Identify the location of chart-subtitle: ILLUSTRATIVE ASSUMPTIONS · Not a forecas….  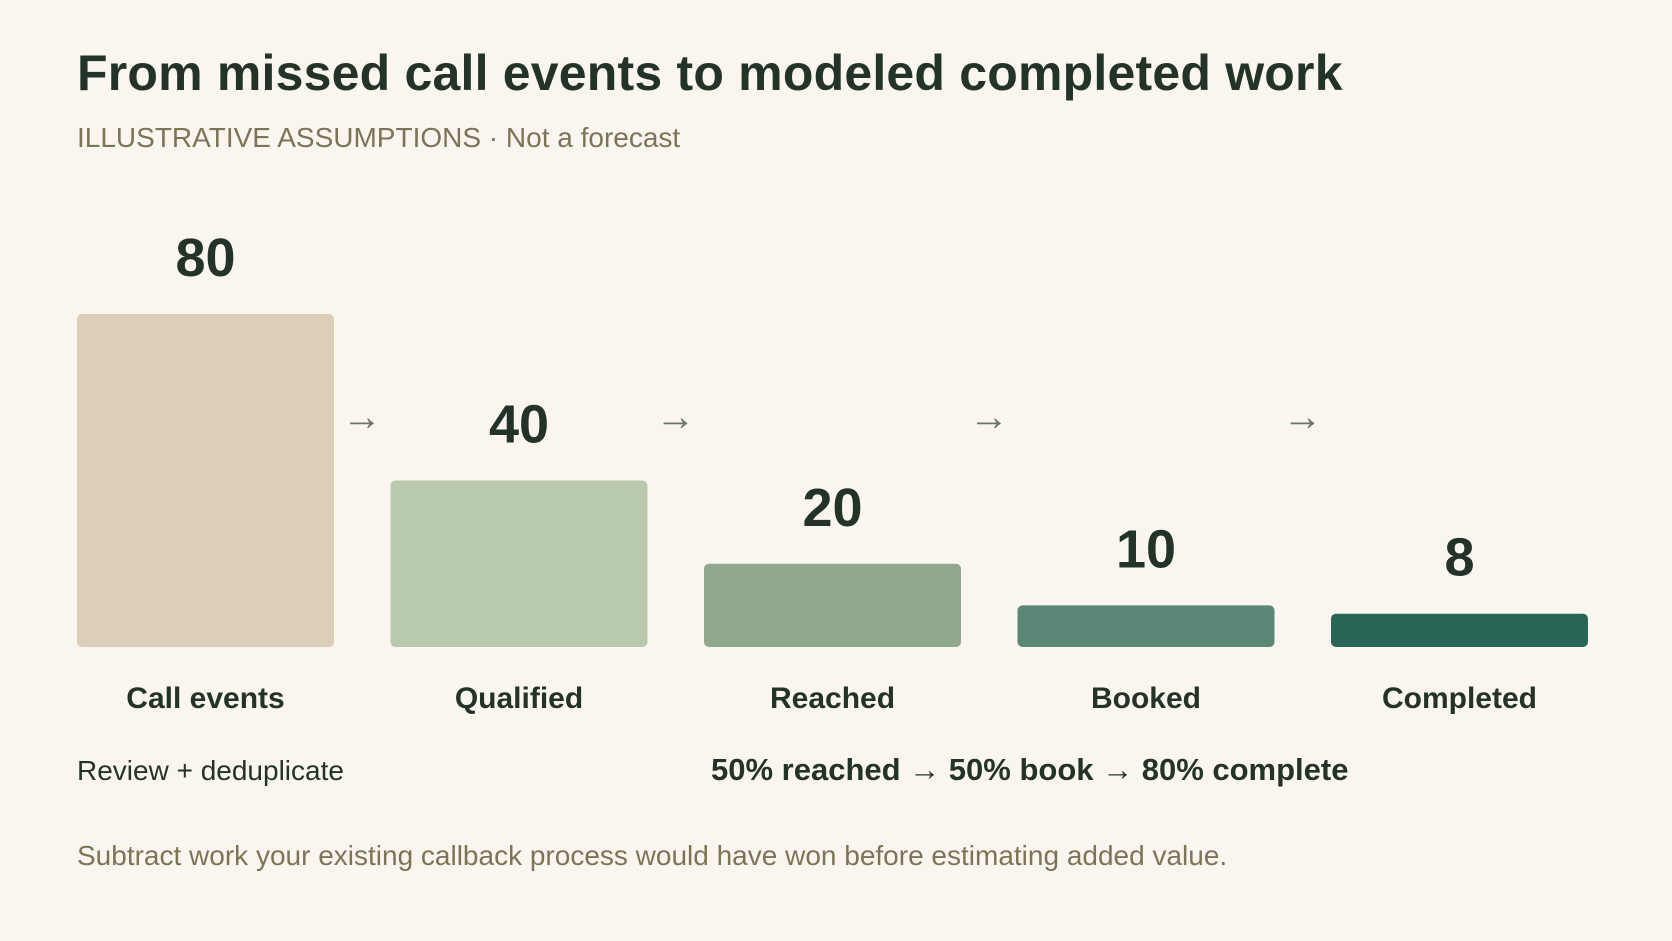
(379, 137).